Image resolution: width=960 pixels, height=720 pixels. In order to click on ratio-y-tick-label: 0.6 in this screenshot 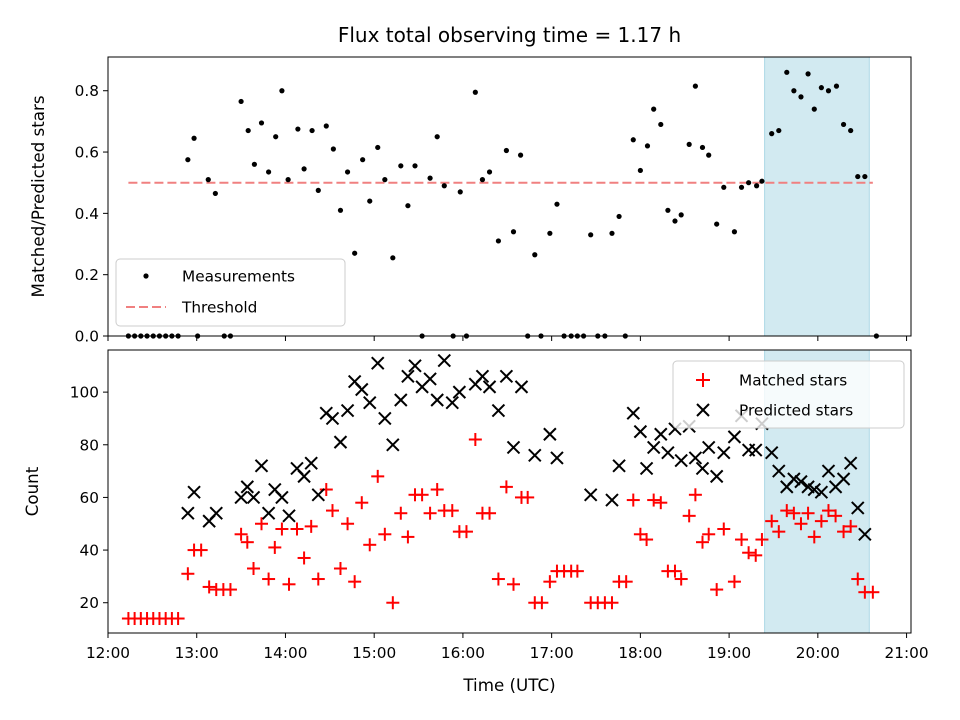, I will do `click(87, 153)`.